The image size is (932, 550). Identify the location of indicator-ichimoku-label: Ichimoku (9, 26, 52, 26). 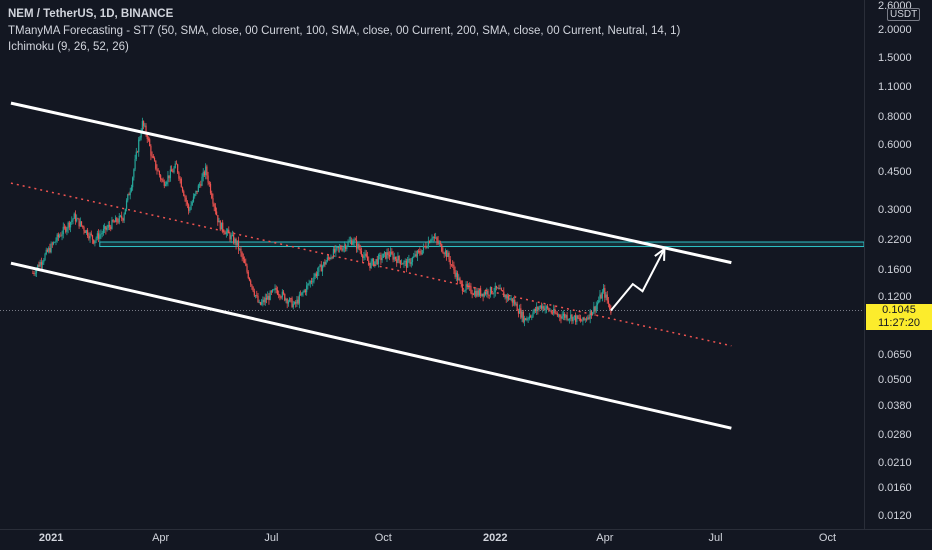
(68, 47).